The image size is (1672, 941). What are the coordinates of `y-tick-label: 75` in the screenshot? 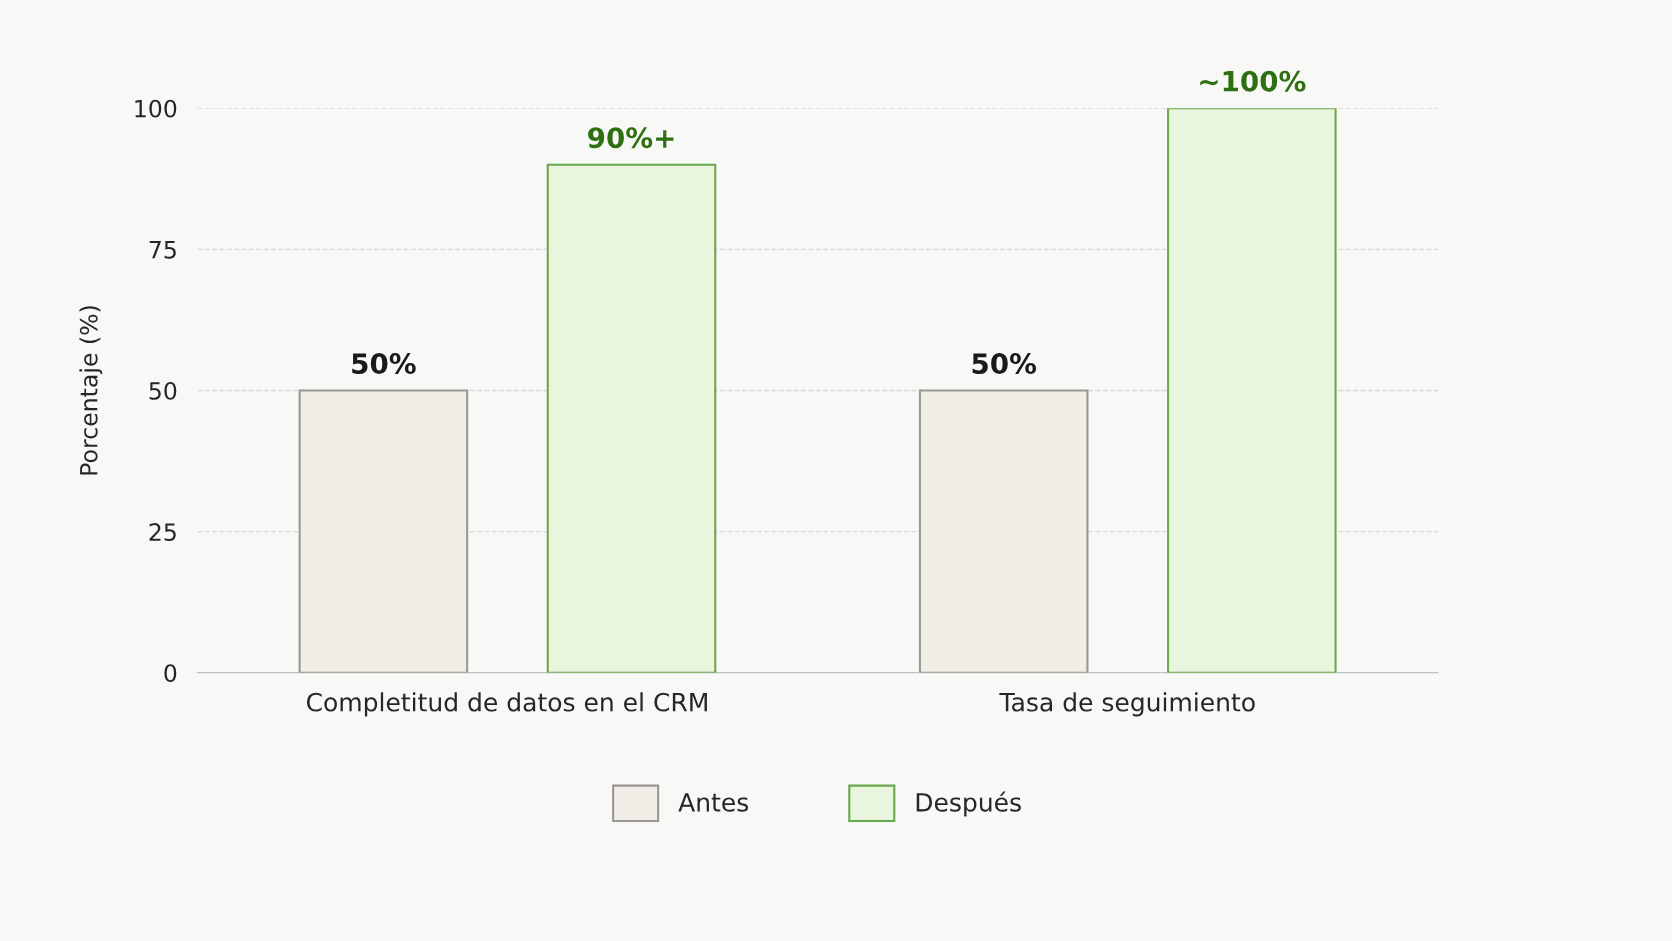 It's located at (162, 250).